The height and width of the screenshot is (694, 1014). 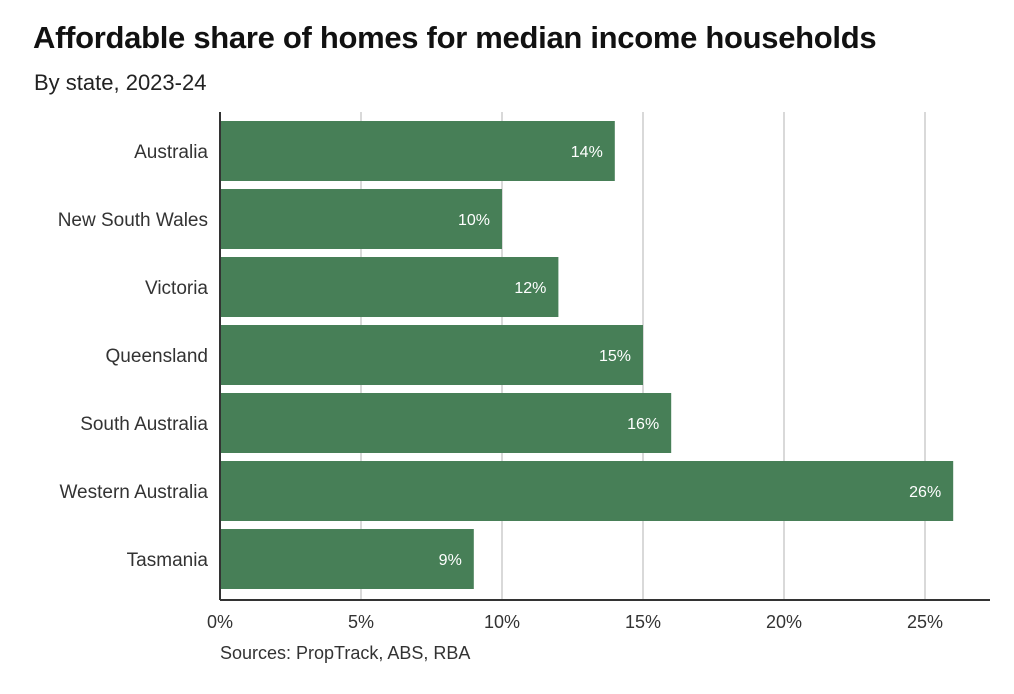 I want to click on chart-subtitle: By state, 2023-24, so click(x=120, y=82).